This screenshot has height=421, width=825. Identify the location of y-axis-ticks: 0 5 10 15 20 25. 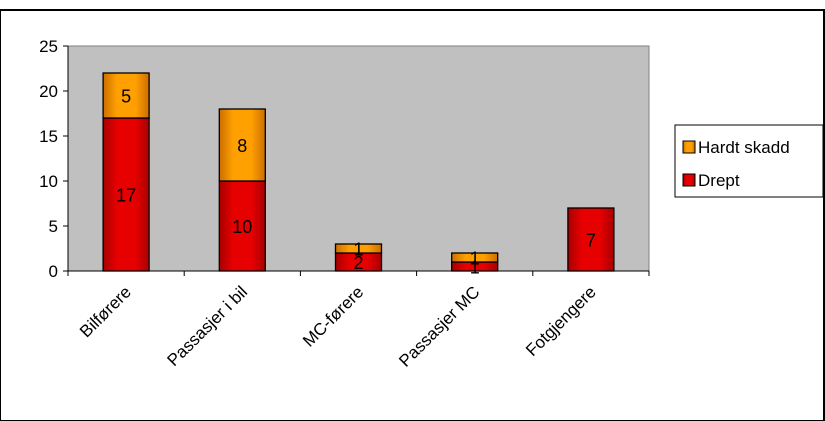
(53, 159).